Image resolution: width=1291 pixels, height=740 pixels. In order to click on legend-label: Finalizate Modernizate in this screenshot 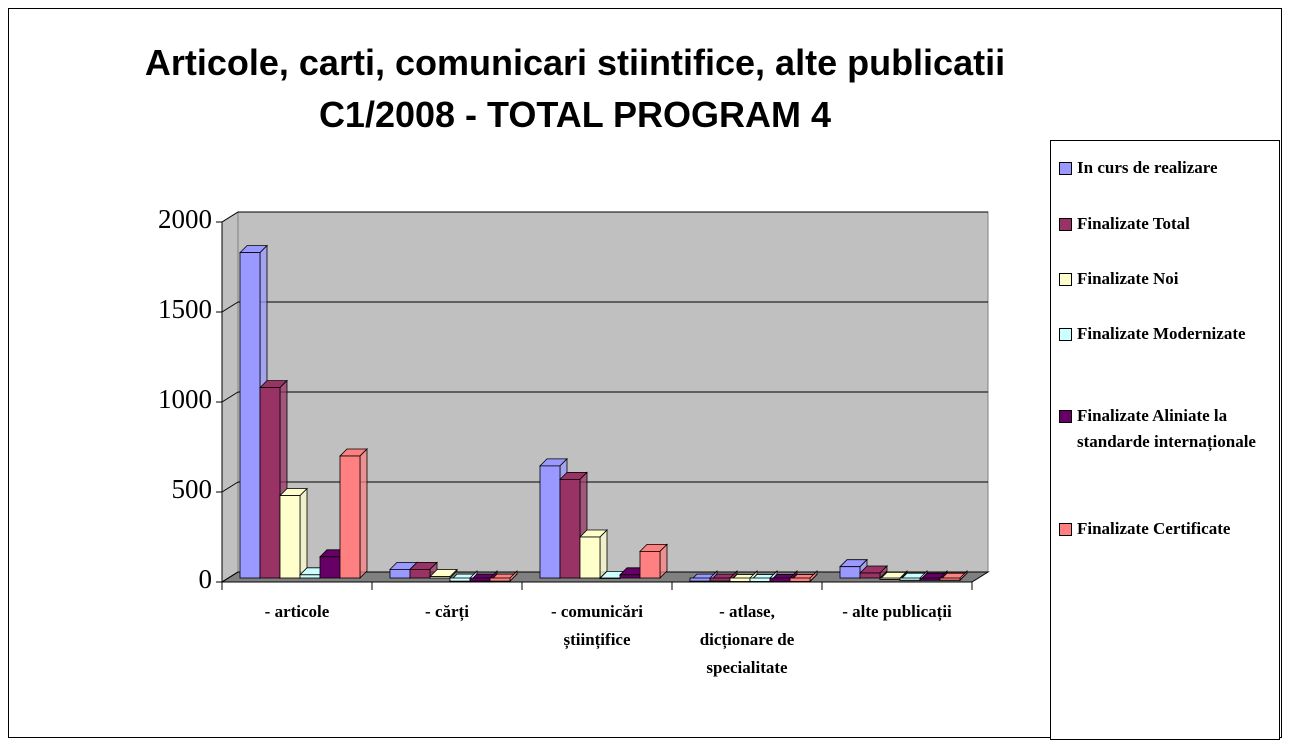, I will do `click(1161, 334)`.